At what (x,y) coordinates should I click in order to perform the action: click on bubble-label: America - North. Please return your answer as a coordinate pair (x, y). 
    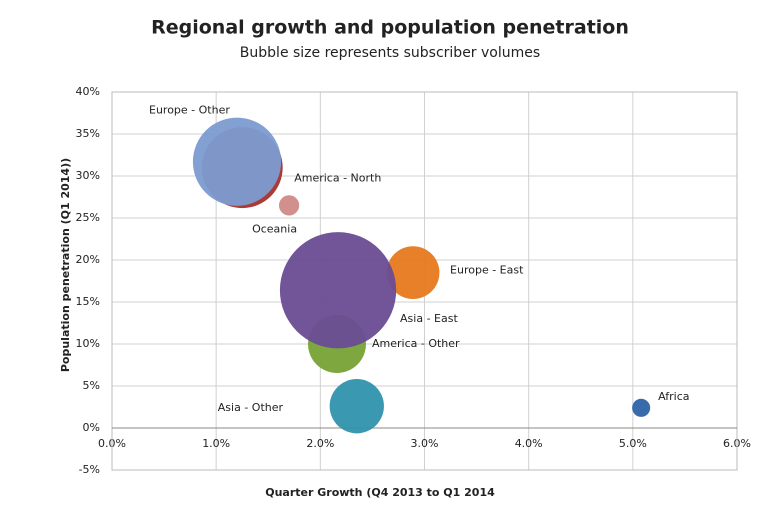
    Looking at the image, I should click on (337, 178).